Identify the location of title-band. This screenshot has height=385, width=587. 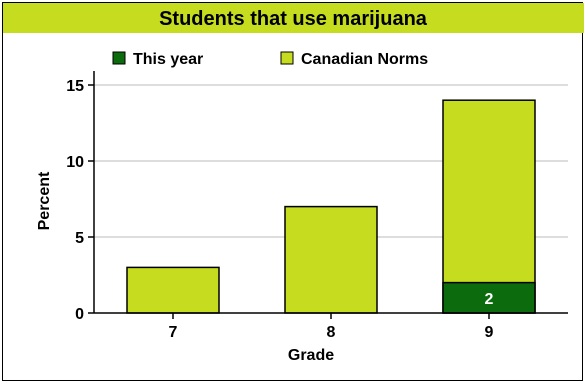
(293, 18).